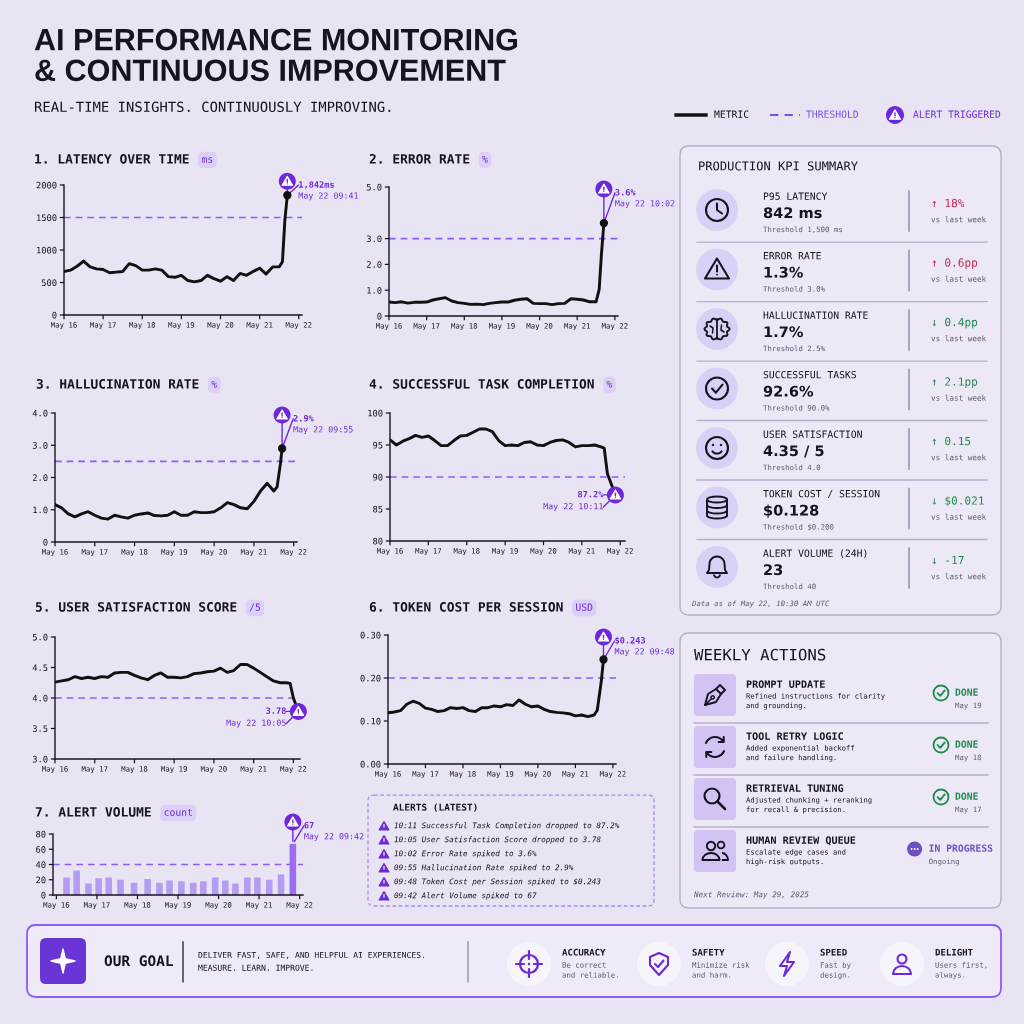 The height and width of the screenshot is (1024, 1024). What do you see at coordinates (958, 501) in the screenshot?
I see `text: ↓ $0.021` at bounding box center [958, 501].